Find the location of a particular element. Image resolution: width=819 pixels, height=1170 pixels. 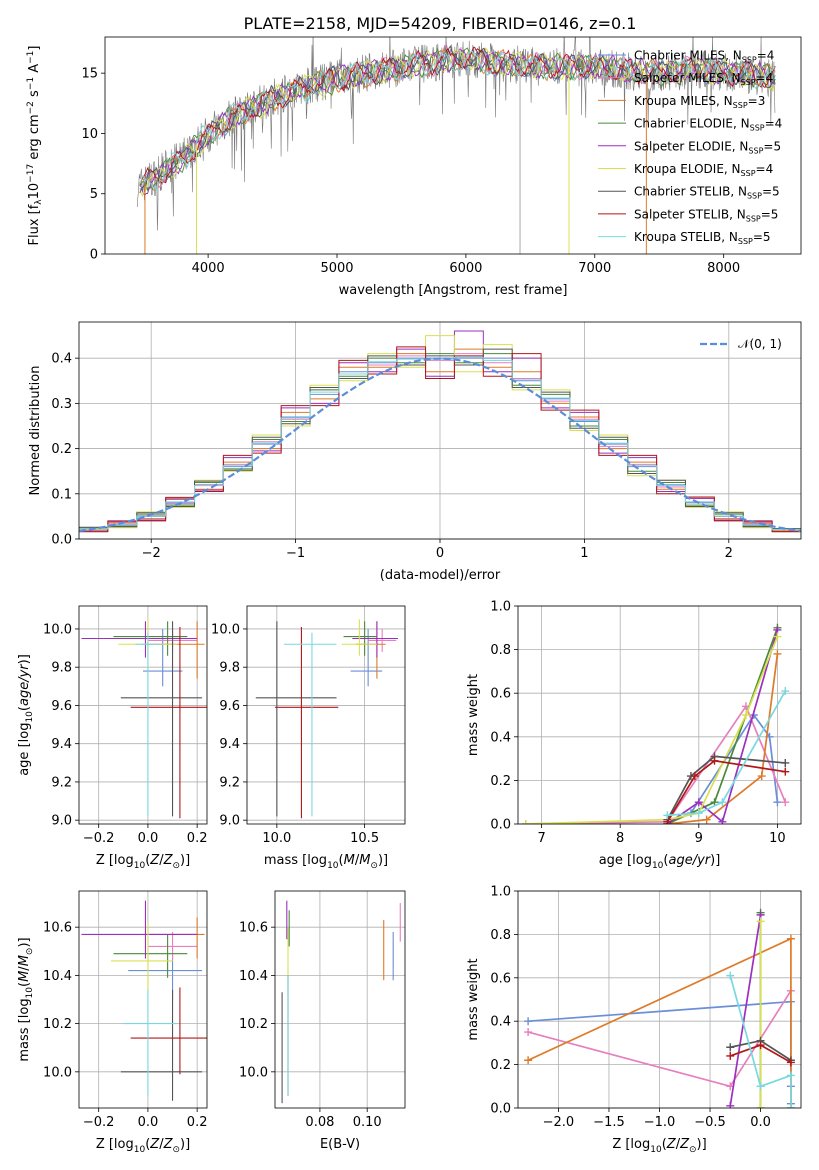

series-kroupa-stelib is located at coordinates (726, 753).